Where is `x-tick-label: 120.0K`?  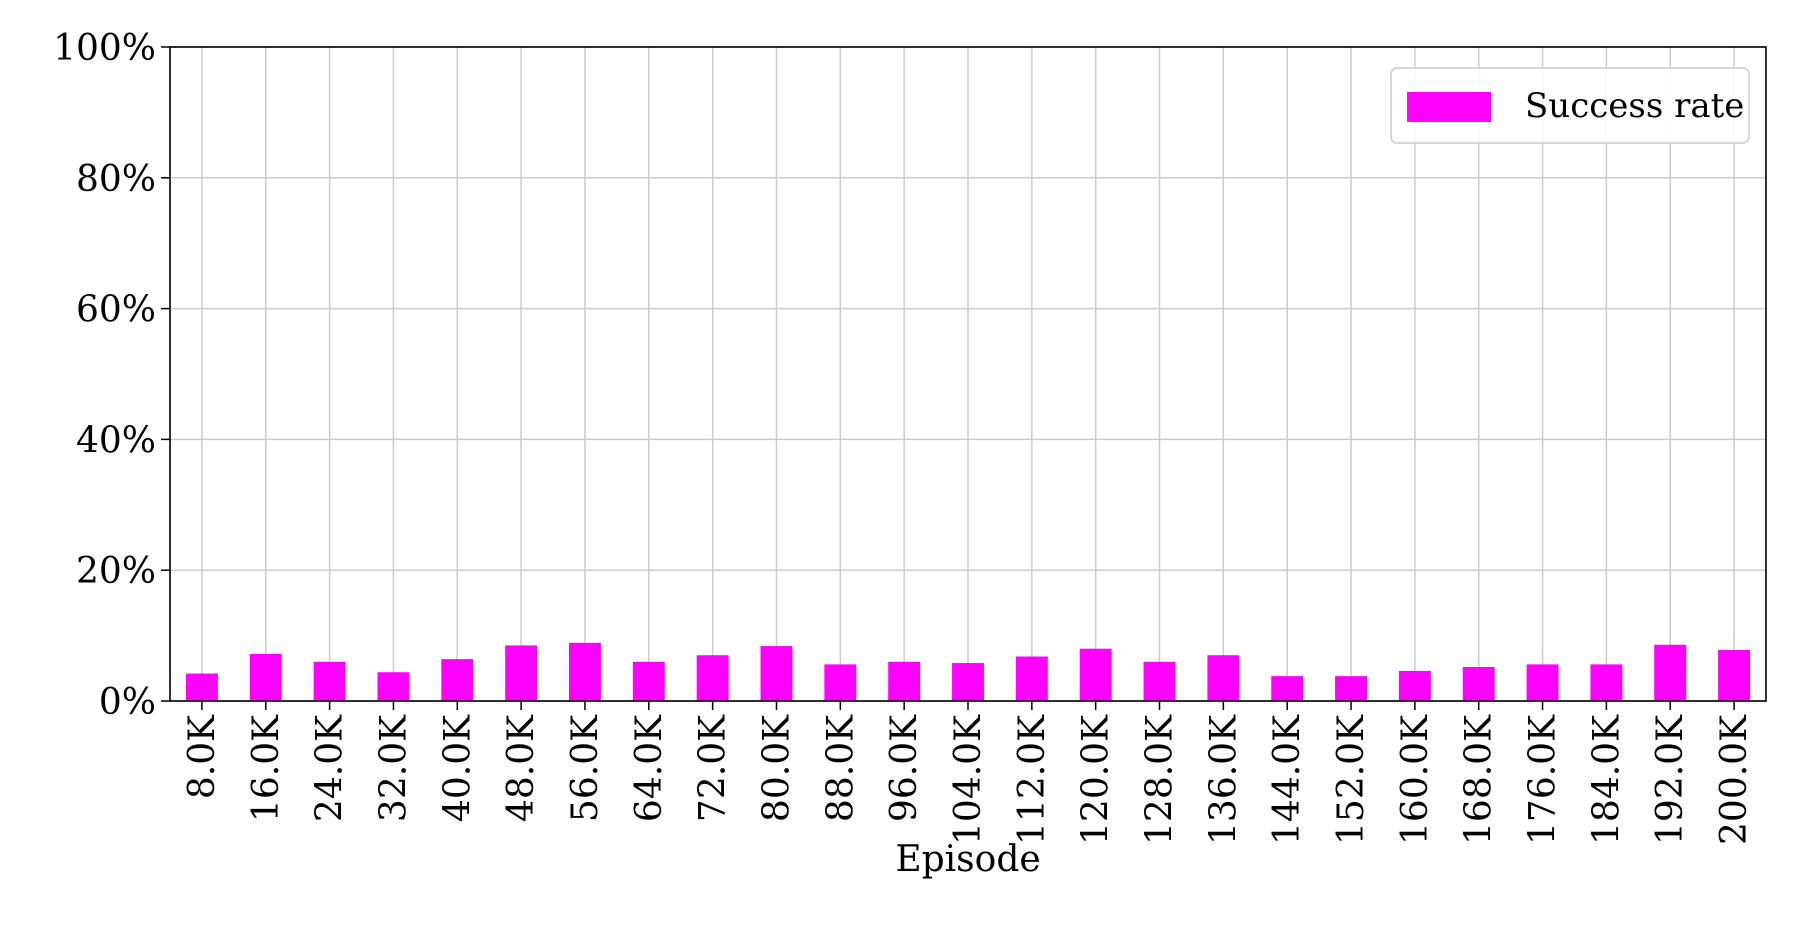
x-tick-label: 120.0K is located at coordinates (1096, 779).